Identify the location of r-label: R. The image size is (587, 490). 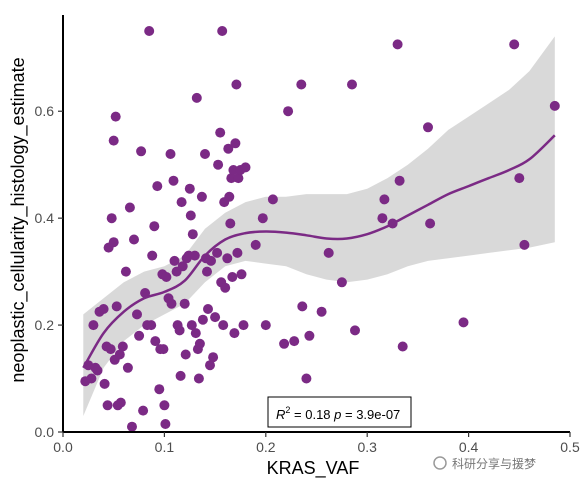
(280, 414).